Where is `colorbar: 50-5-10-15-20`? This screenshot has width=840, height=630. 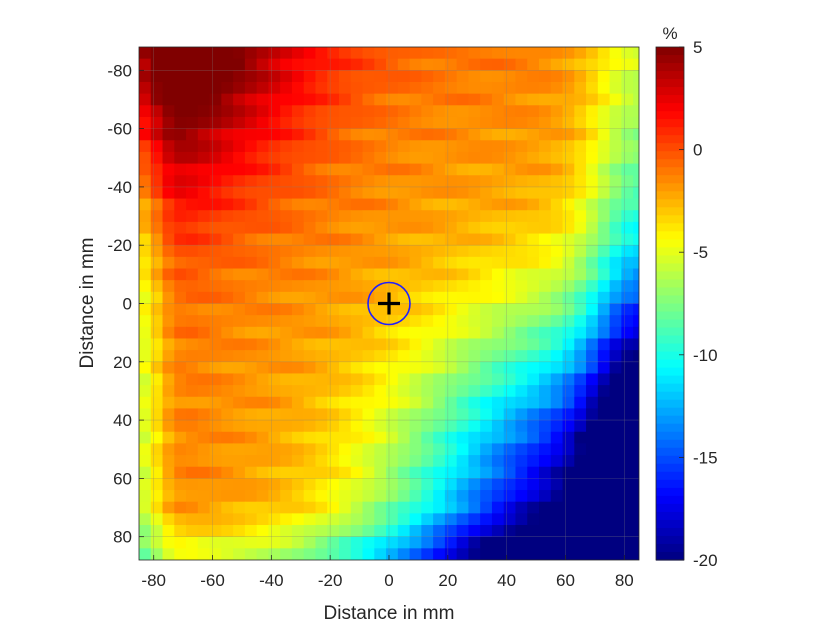
colorbar: 50-5-10-15-20 is located at coordinates (686, 304).